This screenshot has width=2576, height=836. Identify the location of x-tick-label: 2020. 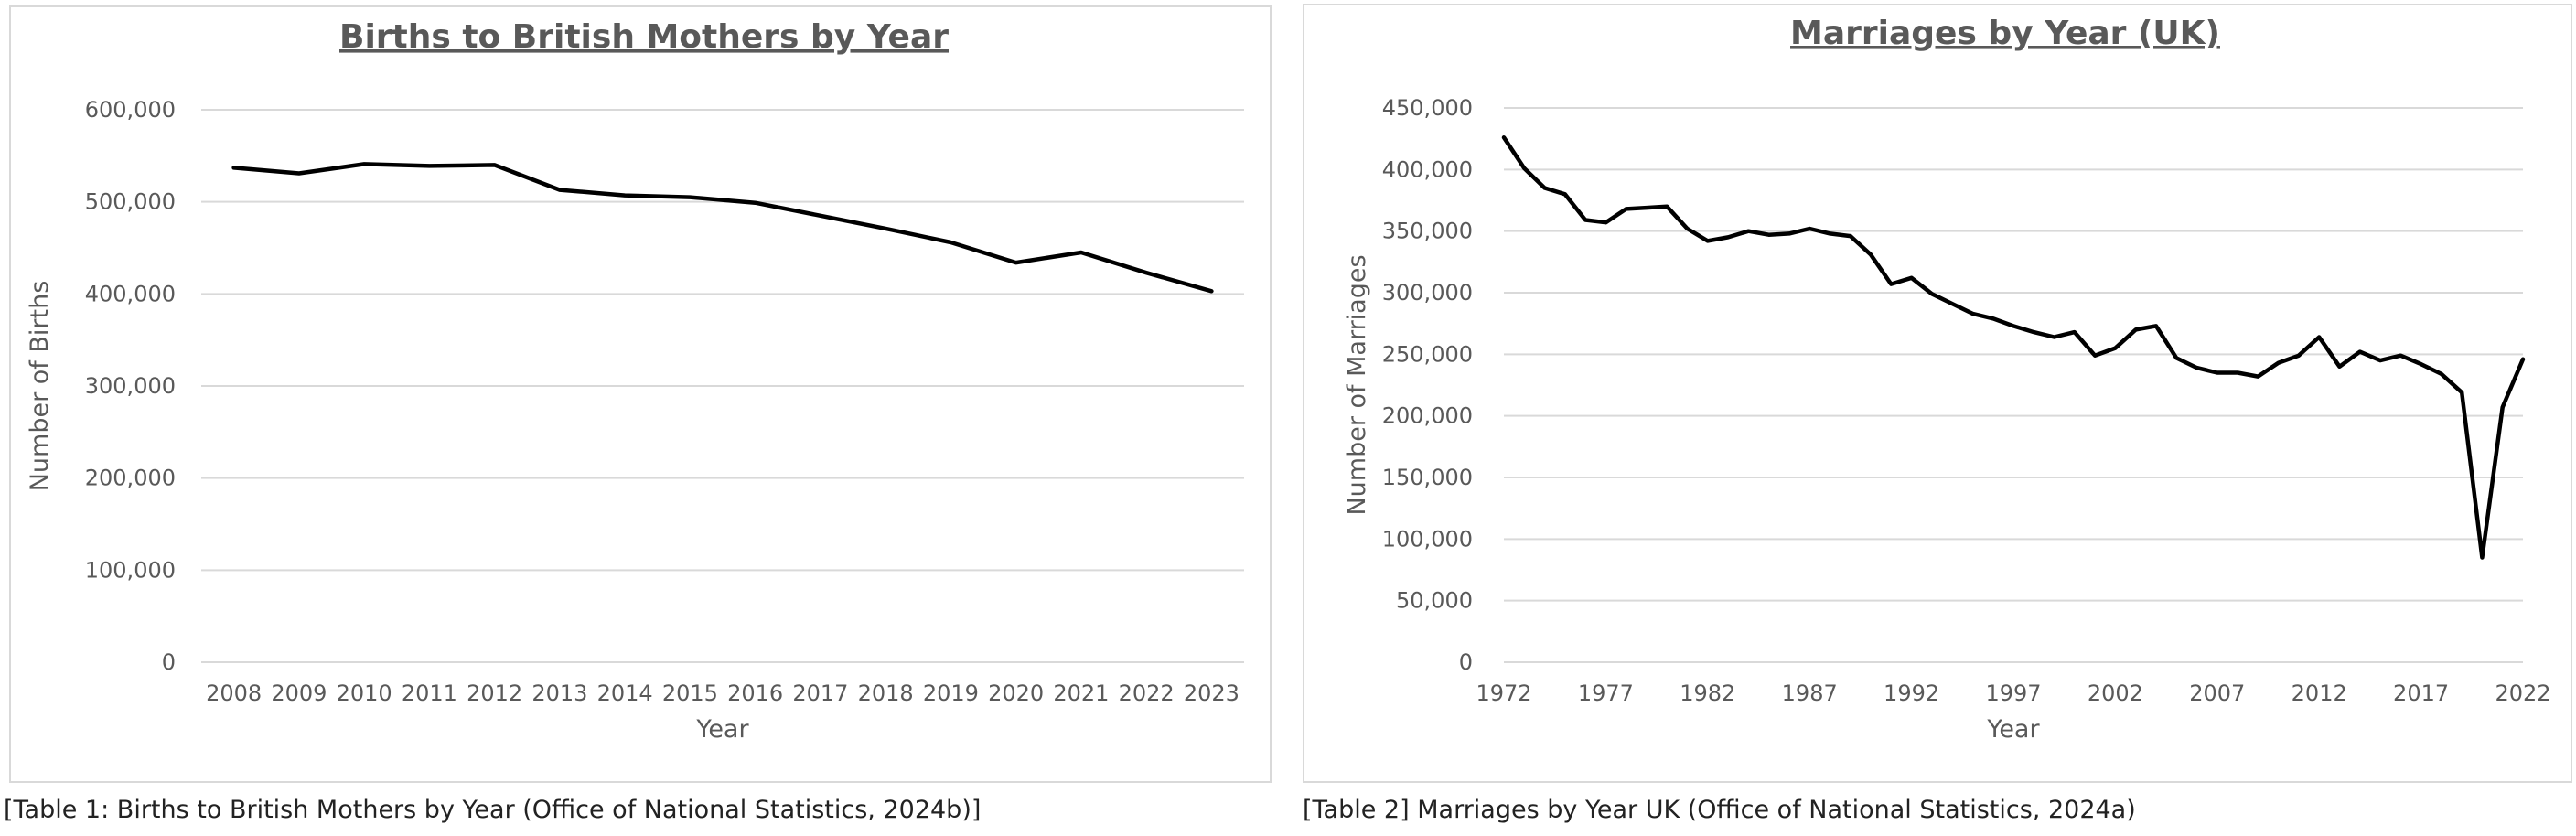
(1016, 693).